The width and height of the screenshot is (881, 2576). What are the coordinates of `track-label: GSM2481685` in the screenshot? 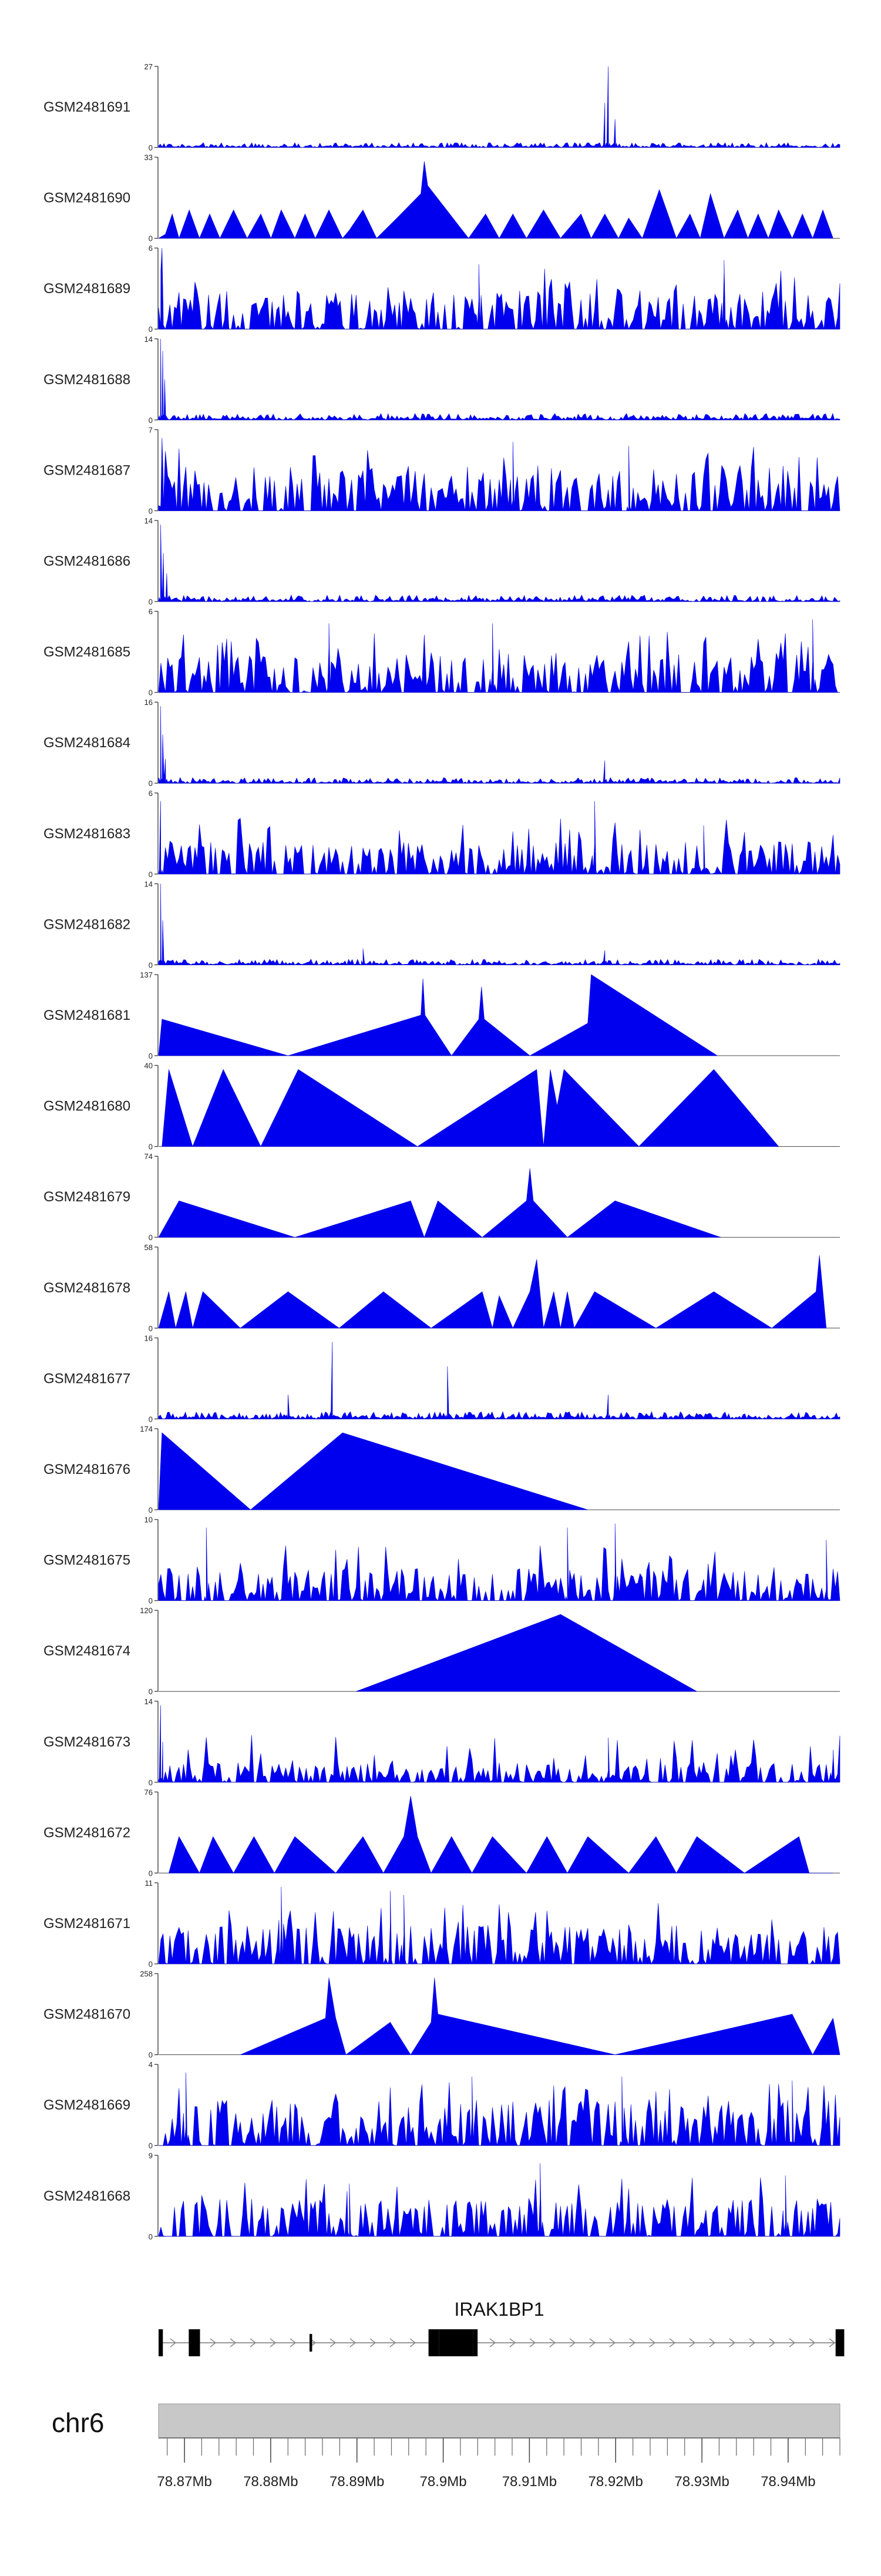 It's located at (87, 652).